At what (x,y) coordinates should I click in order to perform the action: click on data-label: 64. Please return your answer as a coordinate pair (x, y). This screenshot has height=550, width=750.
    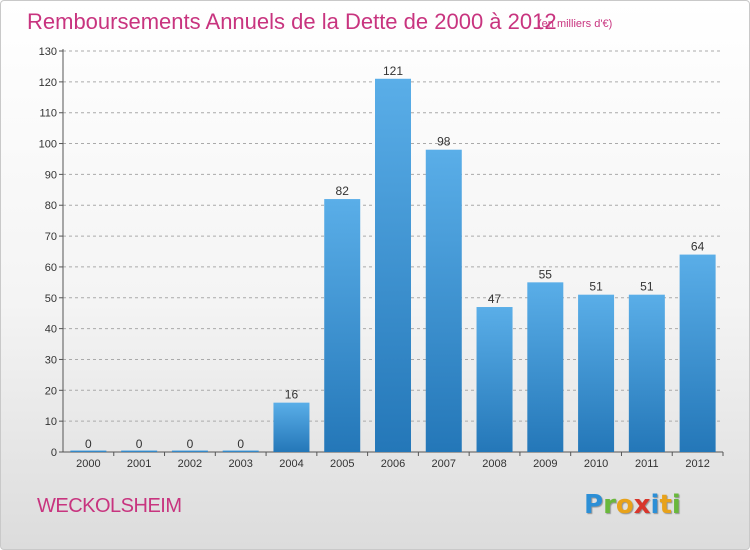
    Looking at the image, I should click on (698, 247).